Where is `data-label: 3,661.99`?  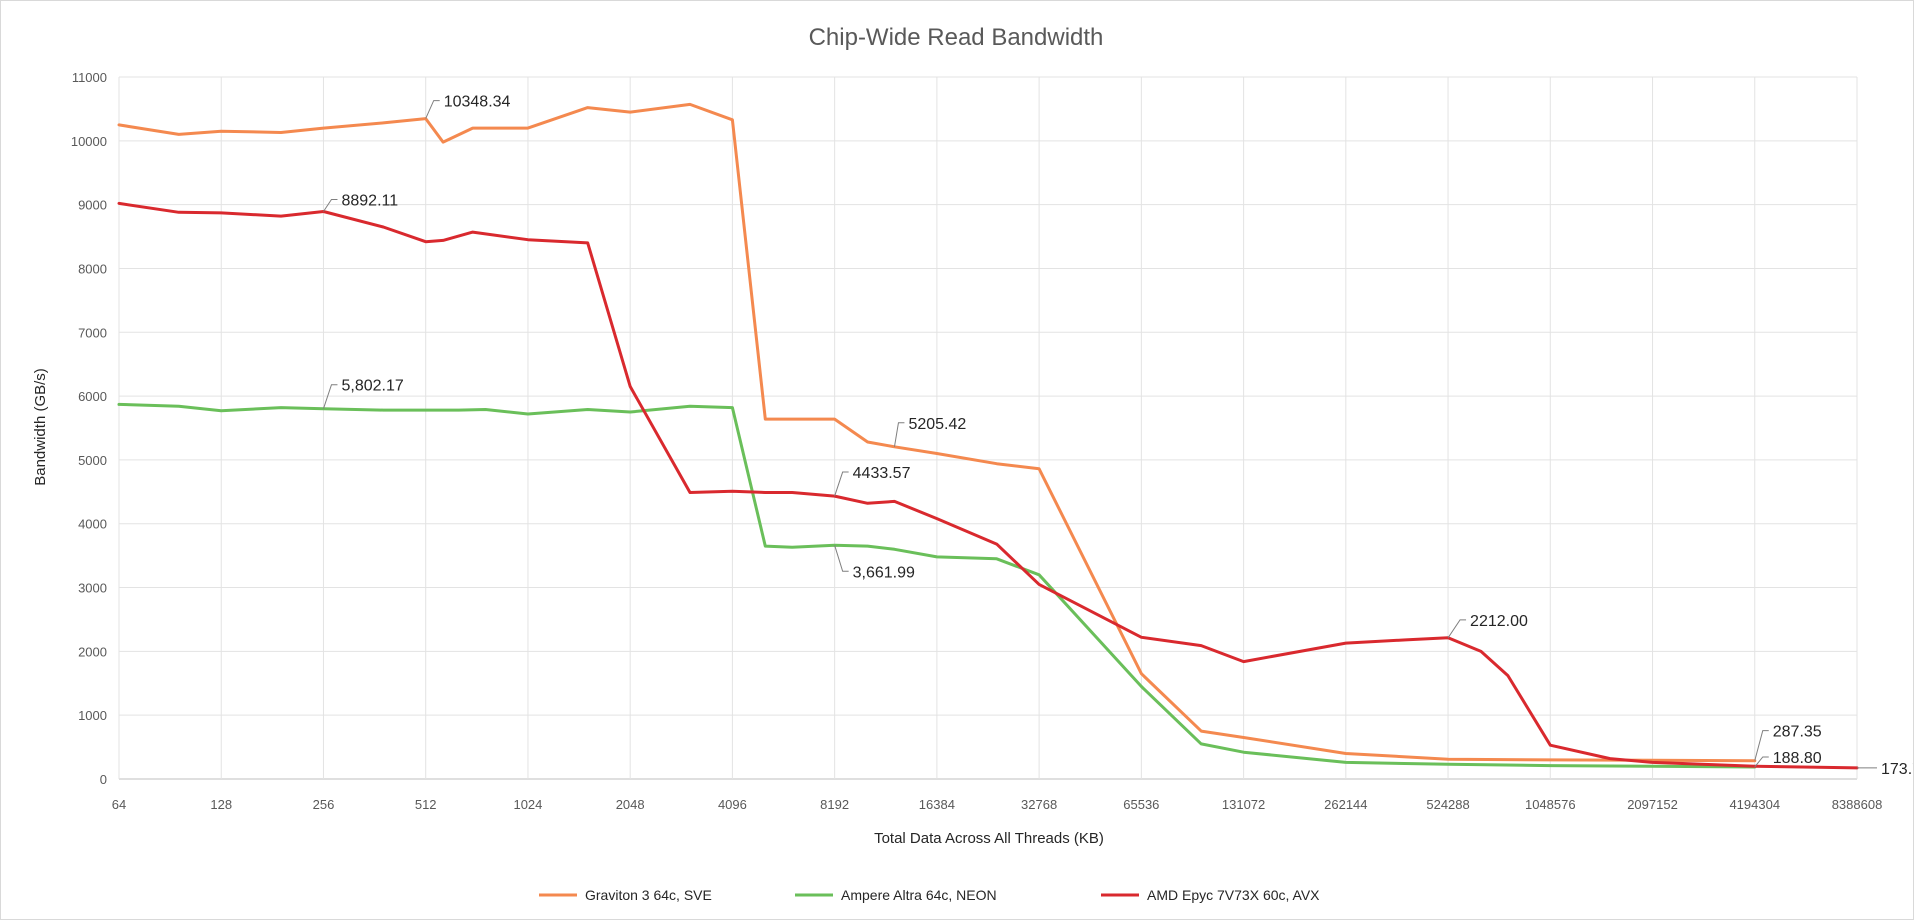
data-label: 3,661.99 is located at coordinates (884, 572).